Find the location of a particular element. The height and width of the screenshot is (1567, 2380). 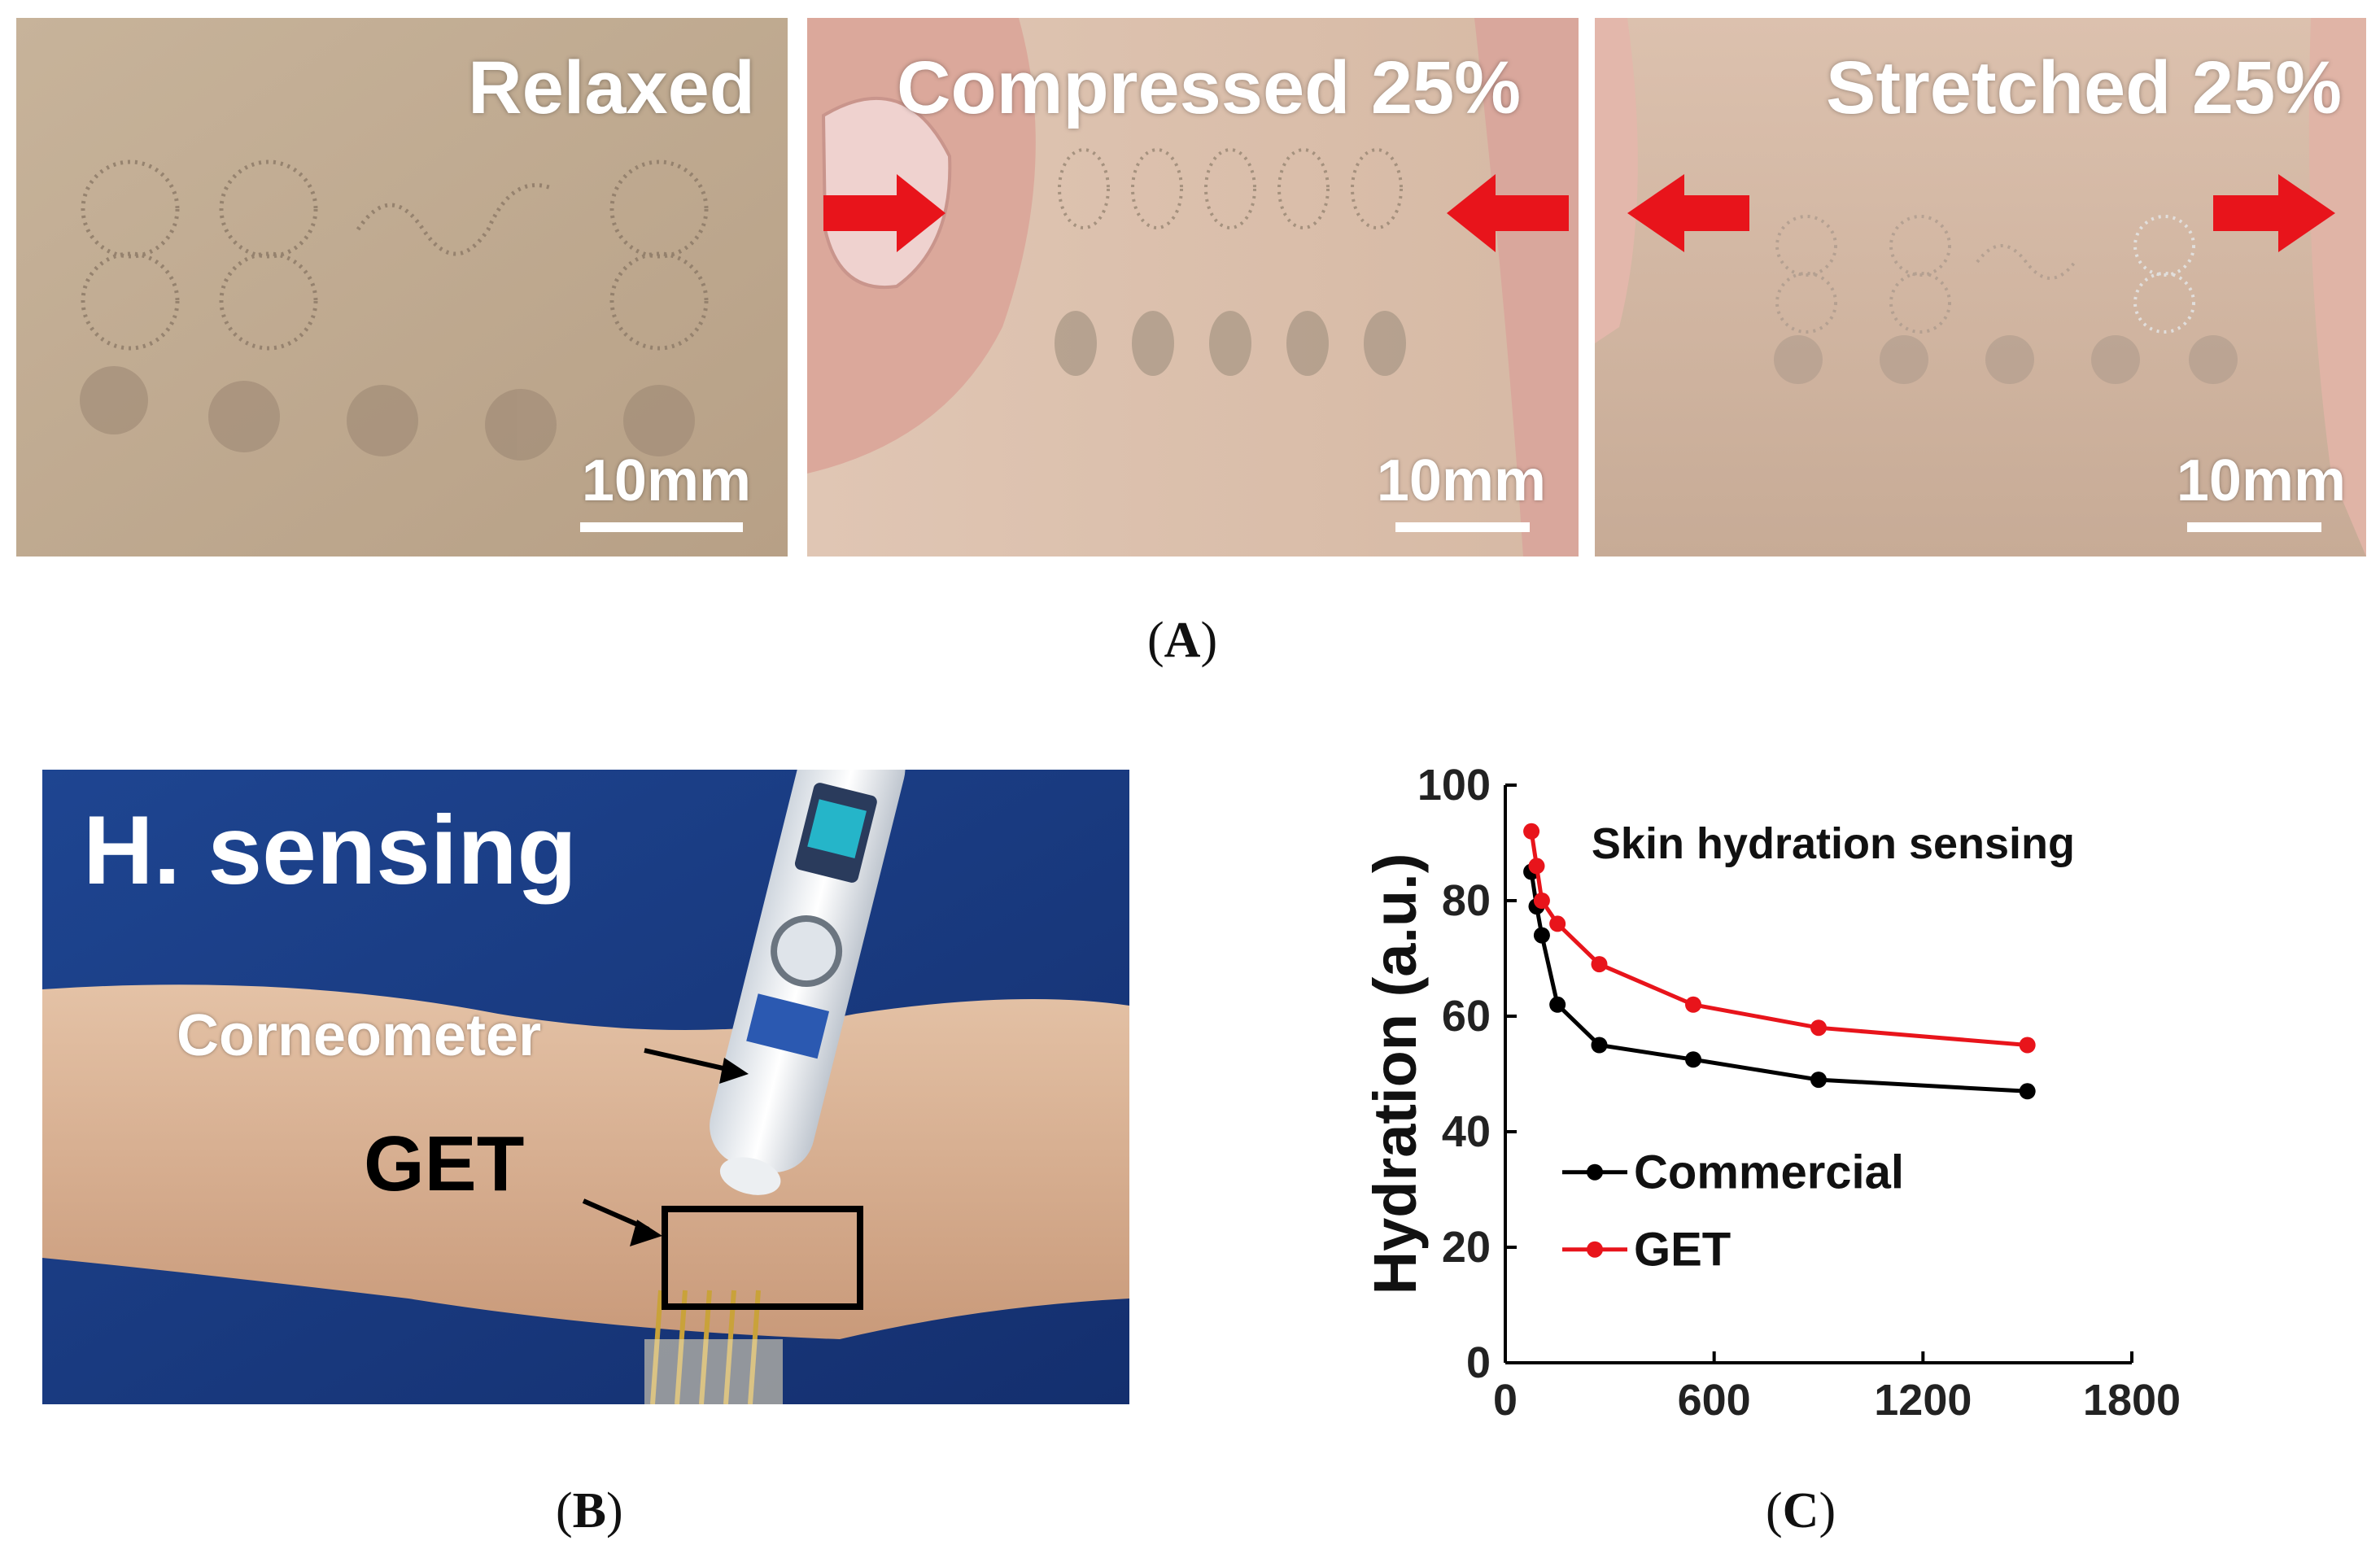

photo-stretched-image is located at coordinates (1981, 287).